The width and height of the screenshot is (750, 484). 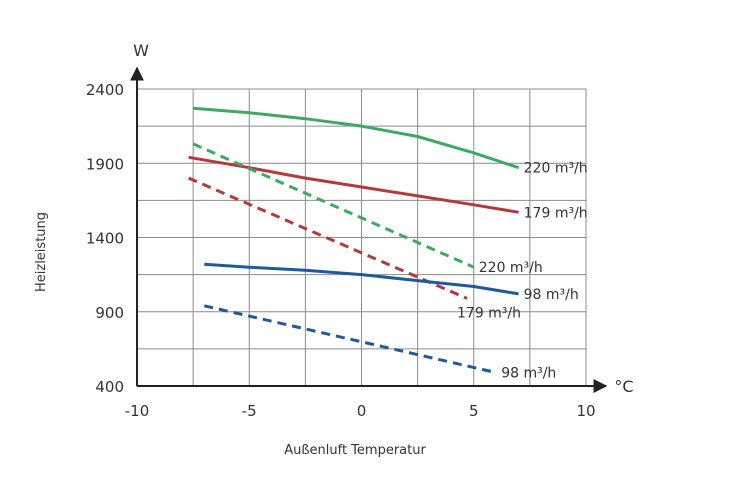 I want to click on y-axis-title: Heizleistung, so click(x=41, y=252).